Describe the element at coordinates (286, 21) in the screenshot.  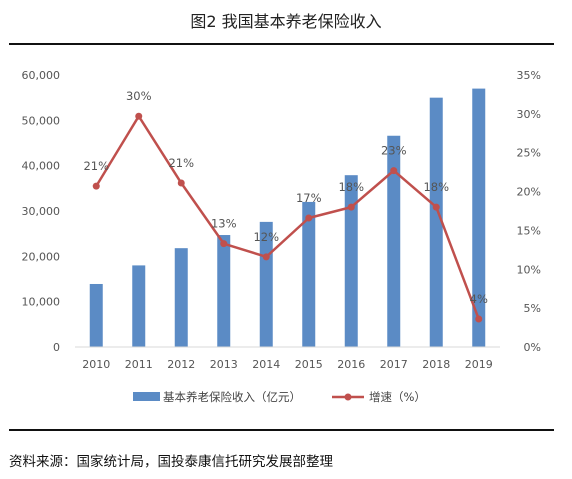
I see `chart-title: 图2 我国基本养老保险收入` at that location.